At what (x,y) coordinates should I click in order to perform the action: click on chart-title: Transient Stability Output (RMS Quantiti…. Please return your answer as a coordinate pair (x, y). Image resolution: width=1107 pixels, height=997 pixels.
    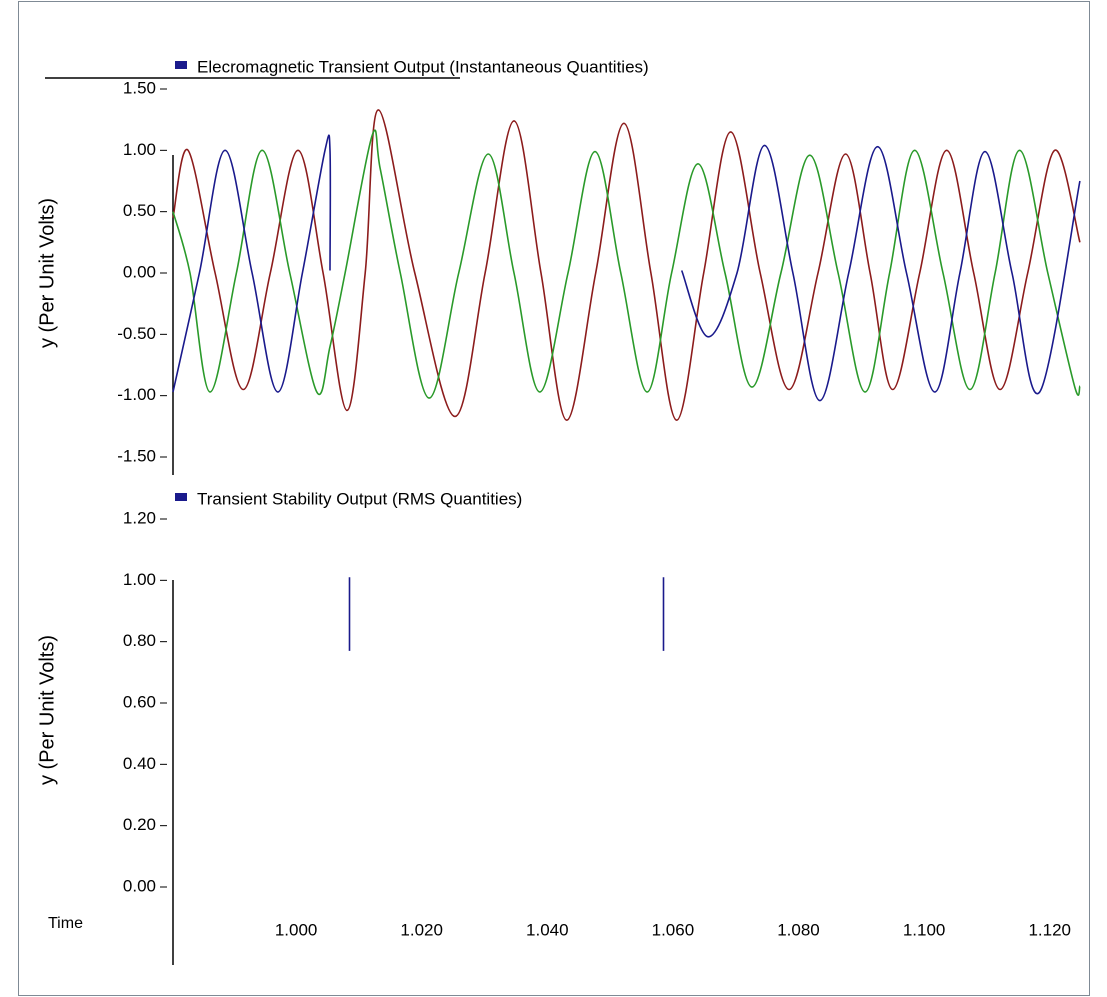
    Looking at the image, I should click on (359, 498).